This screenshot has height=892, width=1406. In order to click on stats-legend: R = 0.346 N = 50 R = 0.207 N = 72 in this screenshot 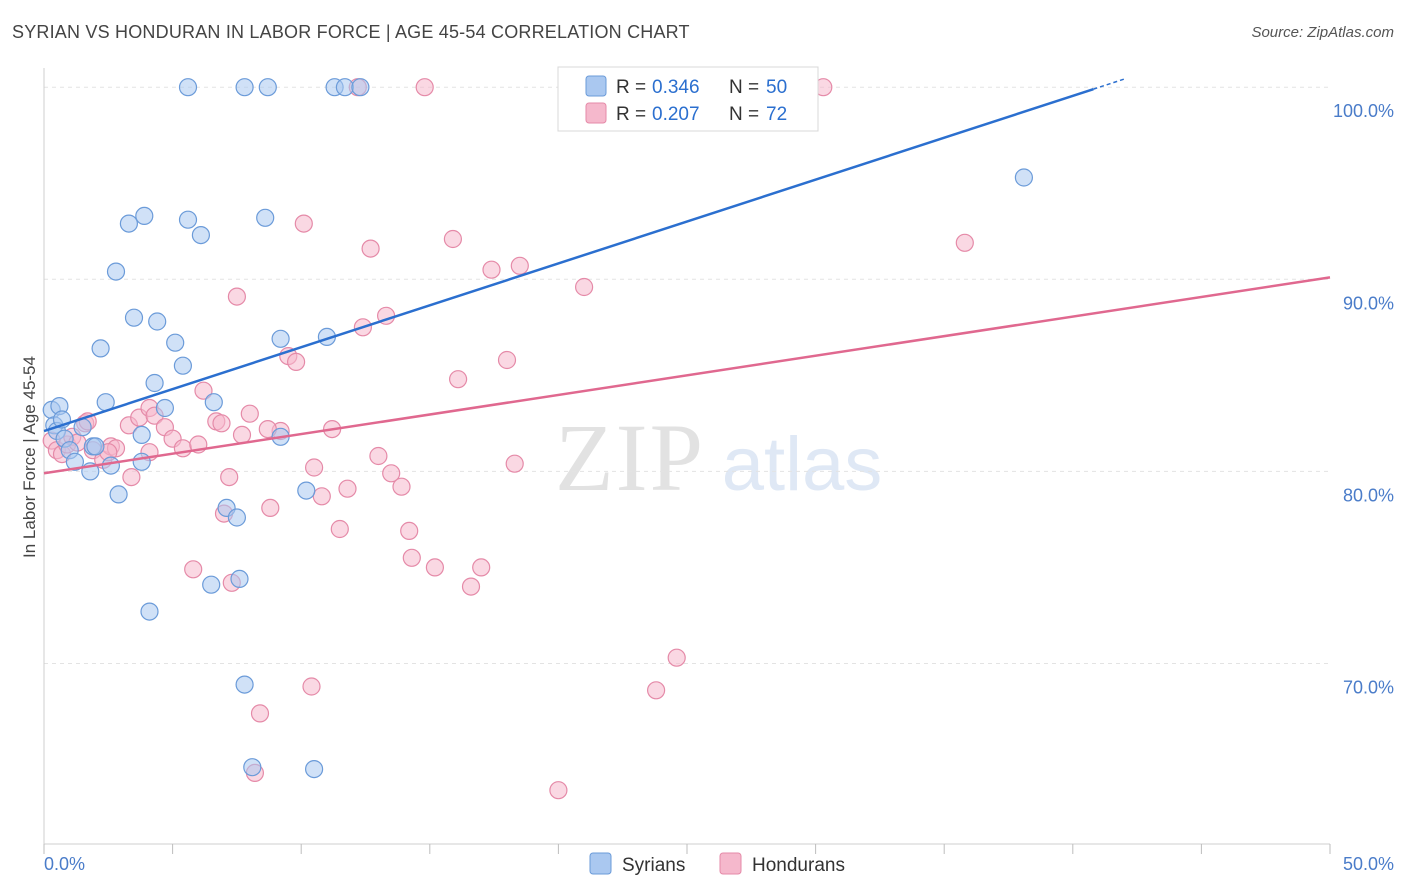, I will do `click(688, 99)`.